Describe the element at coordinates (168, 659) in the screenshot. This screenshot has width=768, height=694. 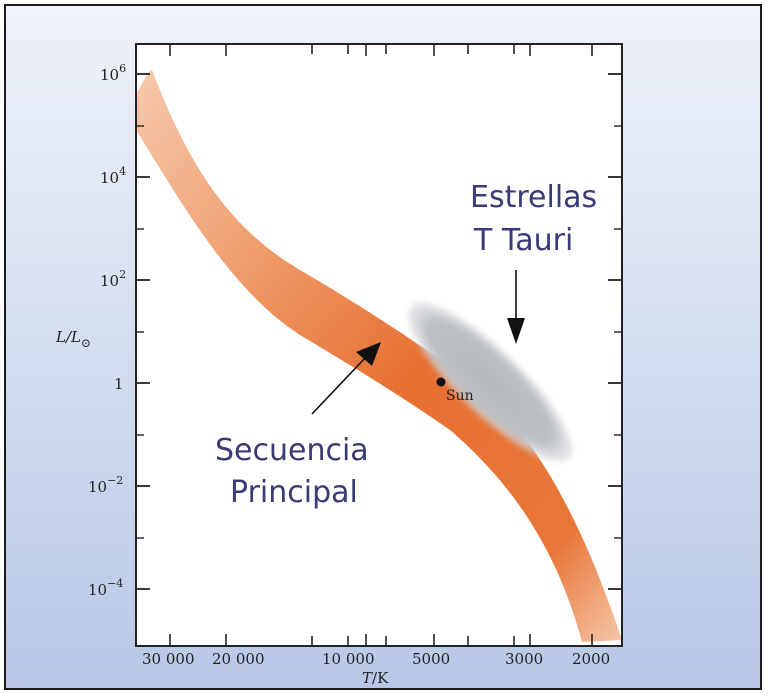
I see `x-tick-label: 30 000` at that location.